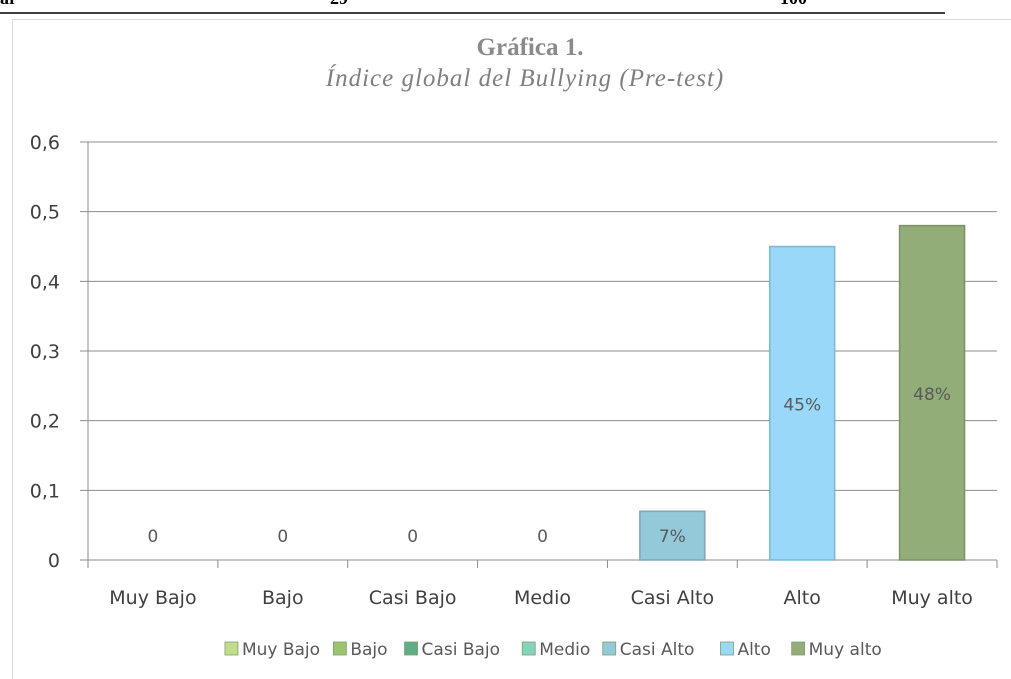 This screenshot has width=1011, height=679. What do you see at coordinates (932, 395) in the screenshot?
I see `data-label: 48%` at bounding box center [932, 395].